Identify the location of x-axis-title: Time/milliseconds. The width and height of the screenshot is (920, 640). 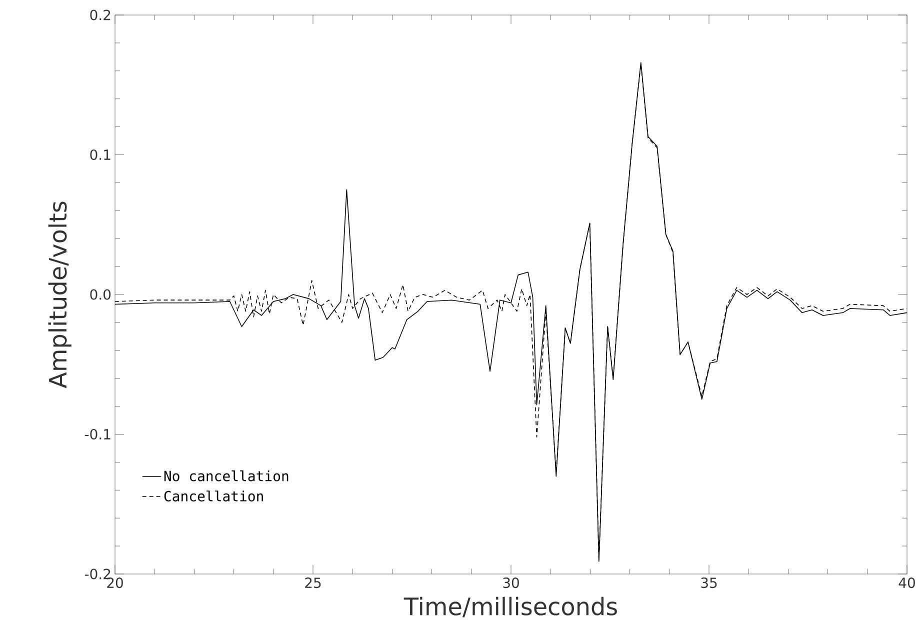
(510, 607).